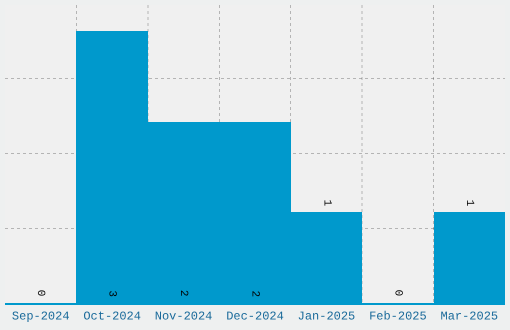 Image resolution: width=510 pixels, height=330 pixels. Describe the element at coordinates (327, 316) in the screenshot. I see `x-tick-label: Jan-2025` at that location.